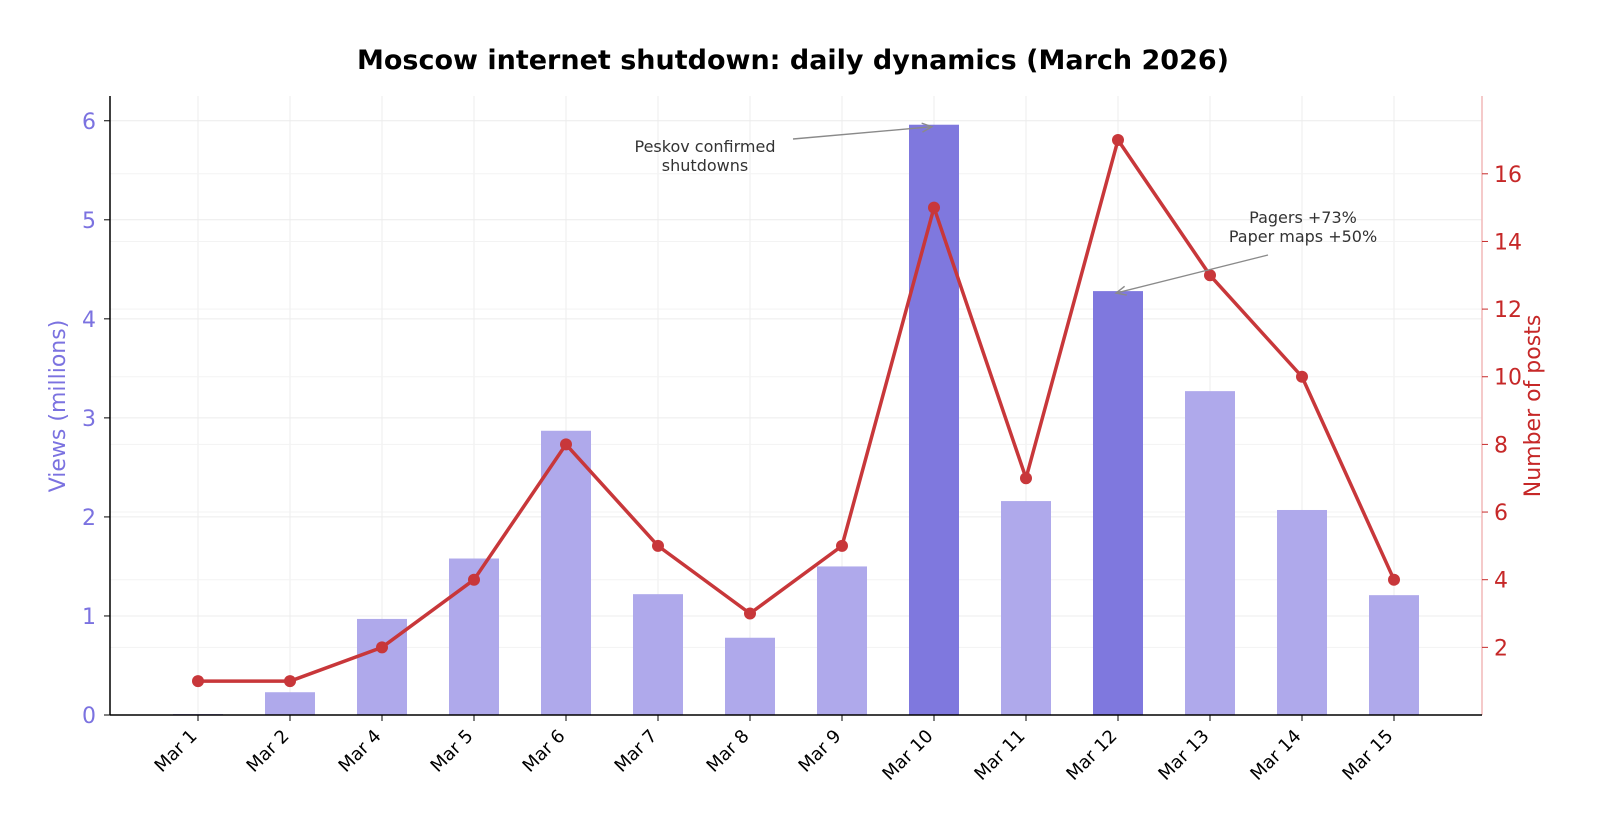 Image resolution: width=1600 pixels, height=838 pixels. What do you see at coordinates (1275, 755) in the screenshot?
I see `x-tick-label: Mar 14` at bounding box center [1275, 755].